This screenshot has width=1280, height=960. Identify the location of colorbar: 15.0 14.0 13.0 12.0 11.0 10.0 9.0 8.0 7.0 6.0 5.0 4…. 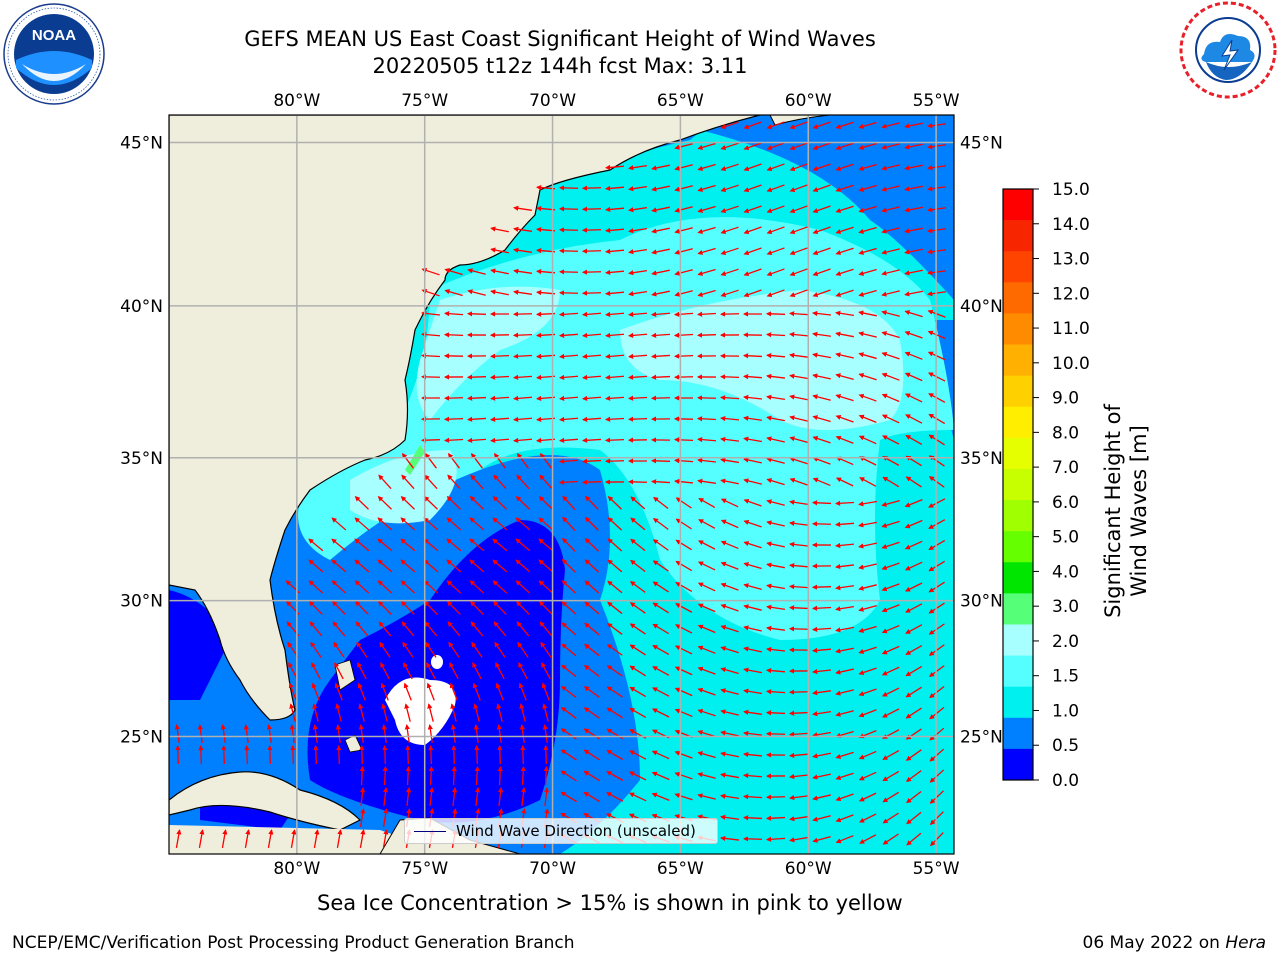
(1046, 485).